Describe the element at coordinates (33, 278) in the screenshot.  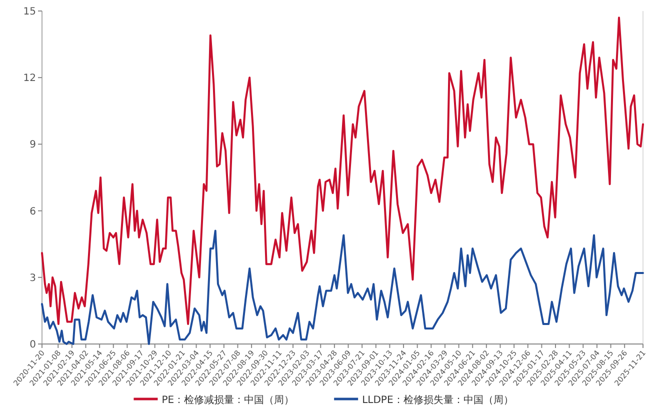
I see `y-tick-label: 3` at that location.